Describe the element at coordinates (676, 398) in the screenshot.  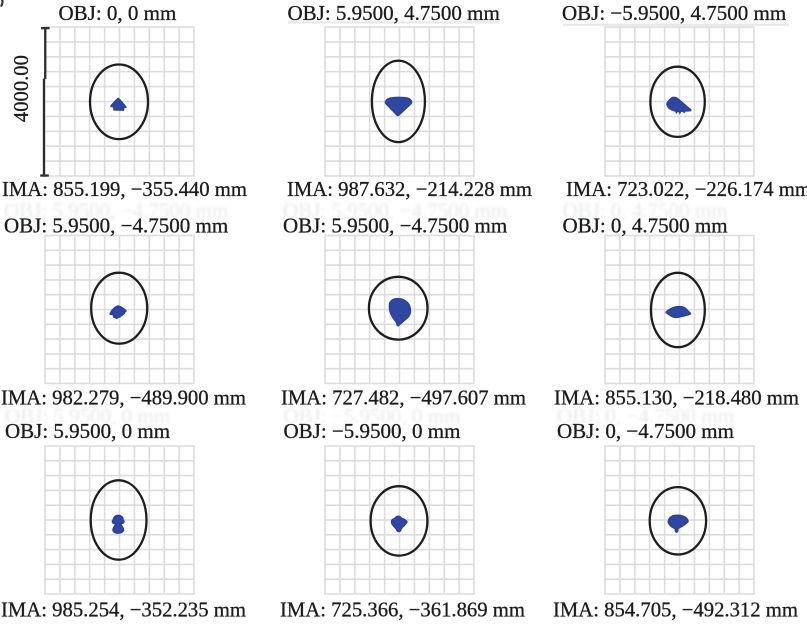
I see `svg-text: IMA: 855.130, −218.480 mm` at that location.